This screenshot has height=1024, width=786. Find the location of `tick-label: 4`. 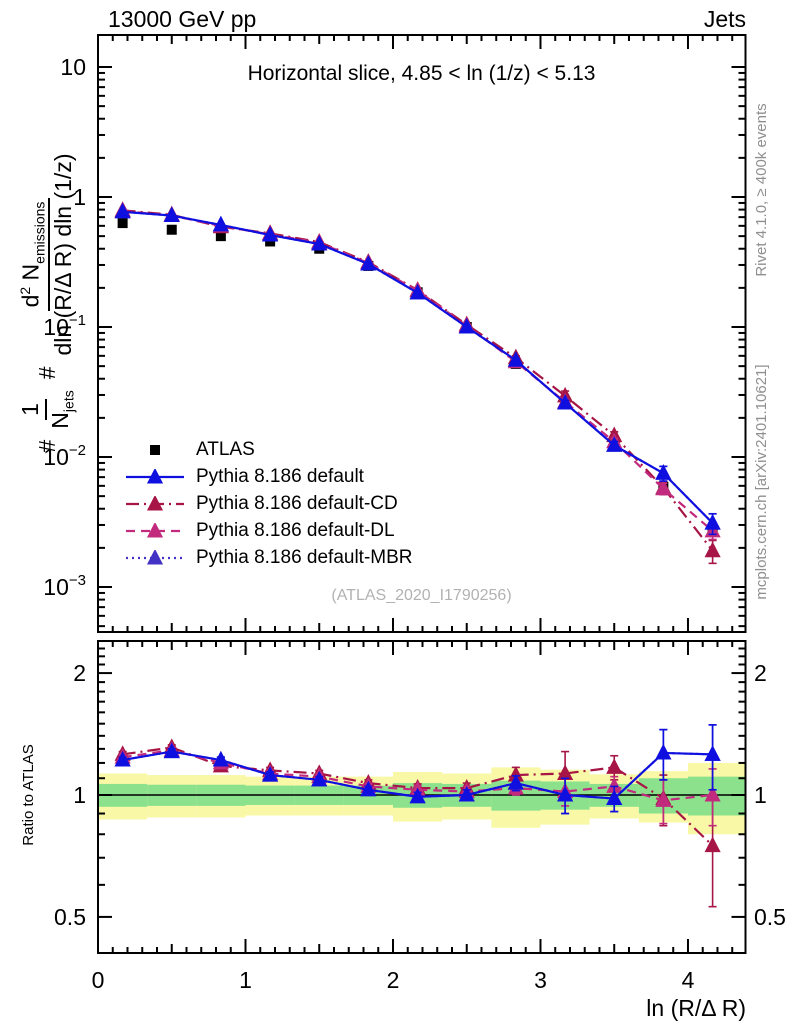

tick-label: 4 is located at coordinates (688, 980).